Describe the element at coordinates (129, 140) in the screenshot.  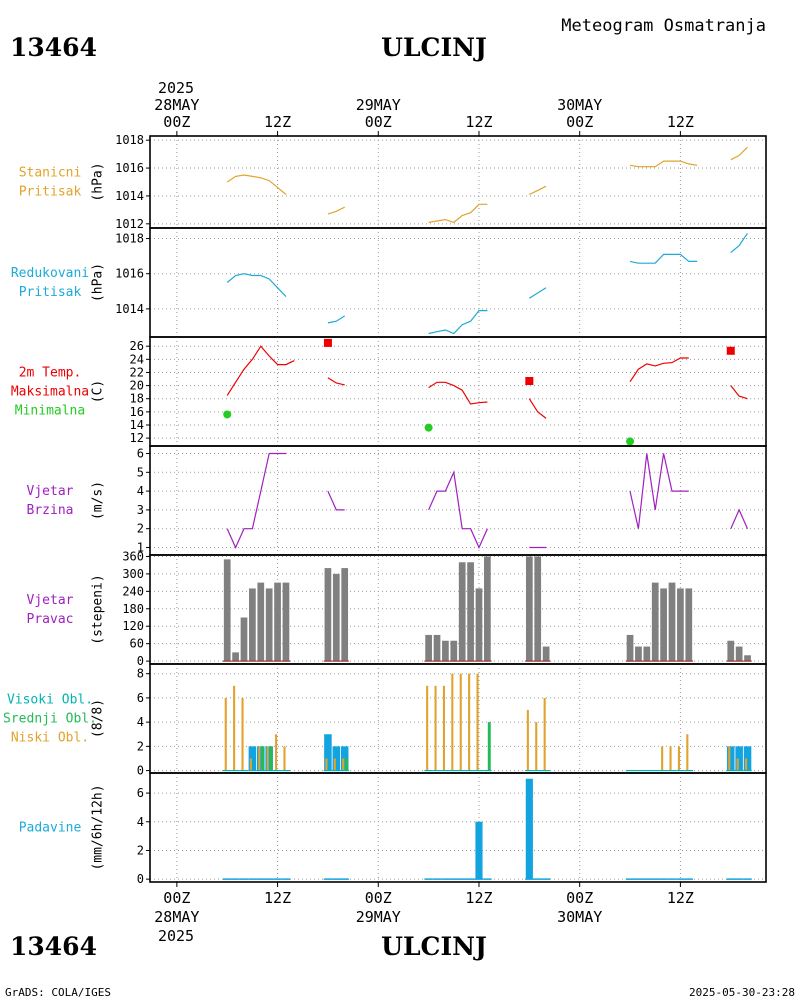
I see `ytick-label: 1018` at that location.